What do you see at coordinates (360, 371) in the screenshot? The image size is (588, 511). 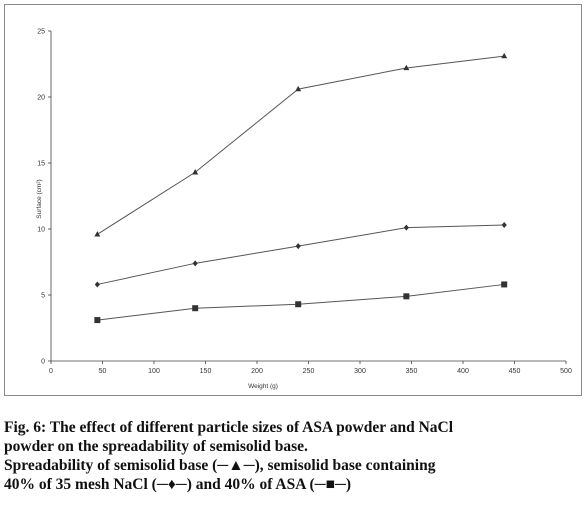 I see `x-tick-label: 300` at bounding box center [360, 371].